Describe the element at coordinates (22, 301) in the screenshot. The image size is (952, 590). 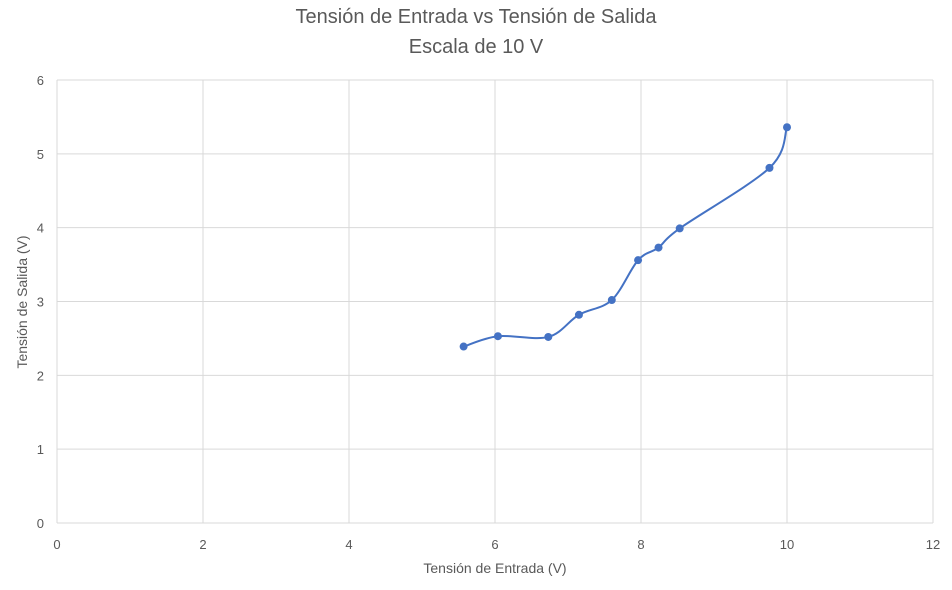
I see `y-axis-title: Tensión de Salida (V)` at that location.